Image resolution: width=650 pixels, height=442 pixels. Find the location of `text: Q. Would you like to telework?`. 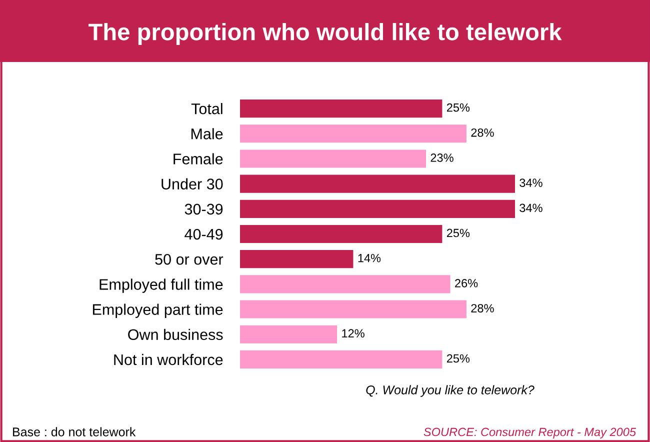

text: Q. Would you like to telework? is located at coordinates (450, 391).